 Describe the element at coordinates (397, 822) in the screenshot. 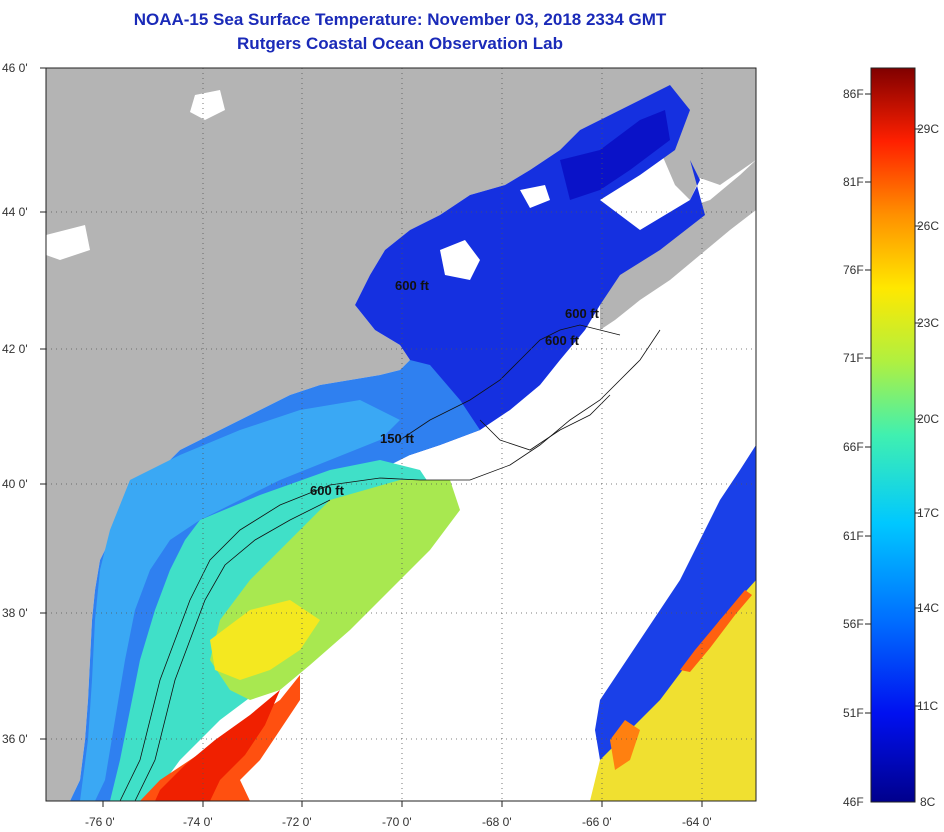

I see `lon-label: -70 0'` at that location.